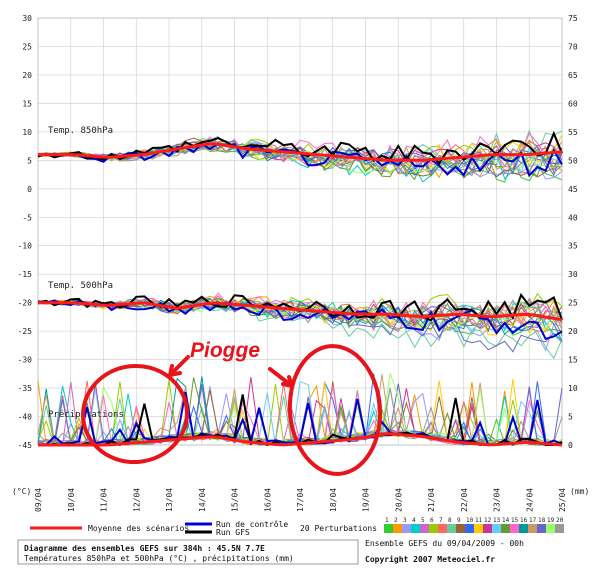  What do you see at coordinates (560, 520) in the screenshot?
I see `perturbation-number: 20` at bounding box center [560, 520].